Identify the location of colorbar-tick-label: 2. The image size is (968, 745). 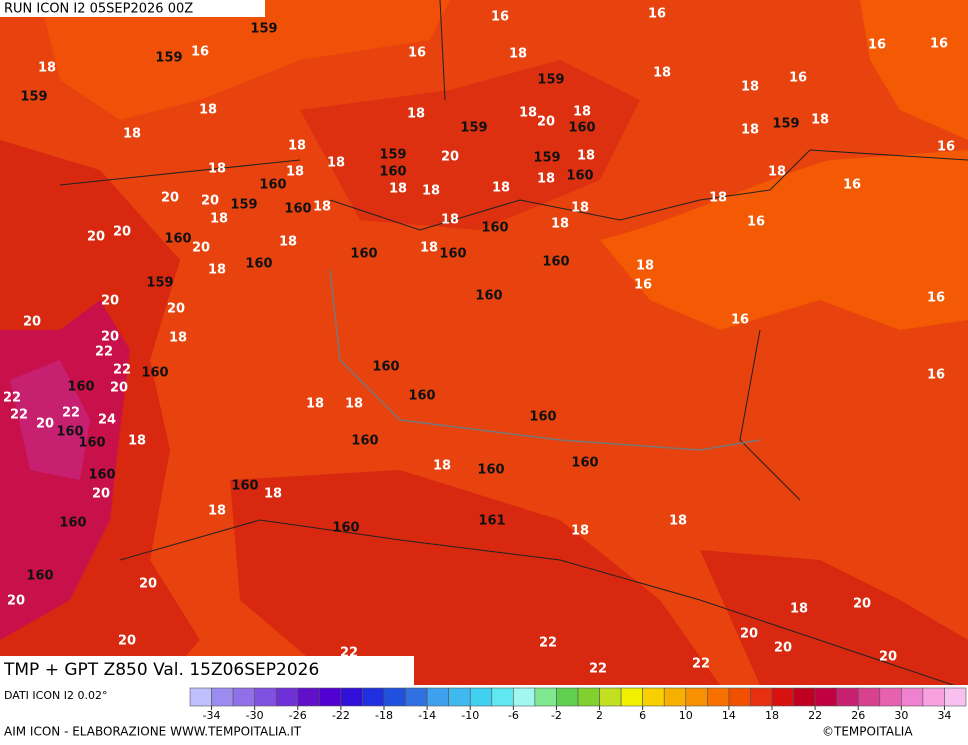
(599, 715).